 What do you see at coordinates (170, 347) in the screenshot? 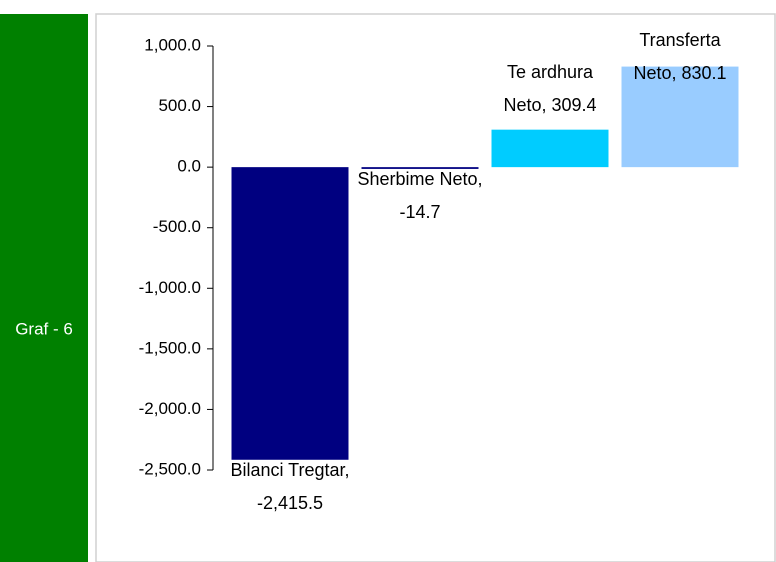
I see `y-tick-label: -1,500.0` at bounding box center [170, 347].